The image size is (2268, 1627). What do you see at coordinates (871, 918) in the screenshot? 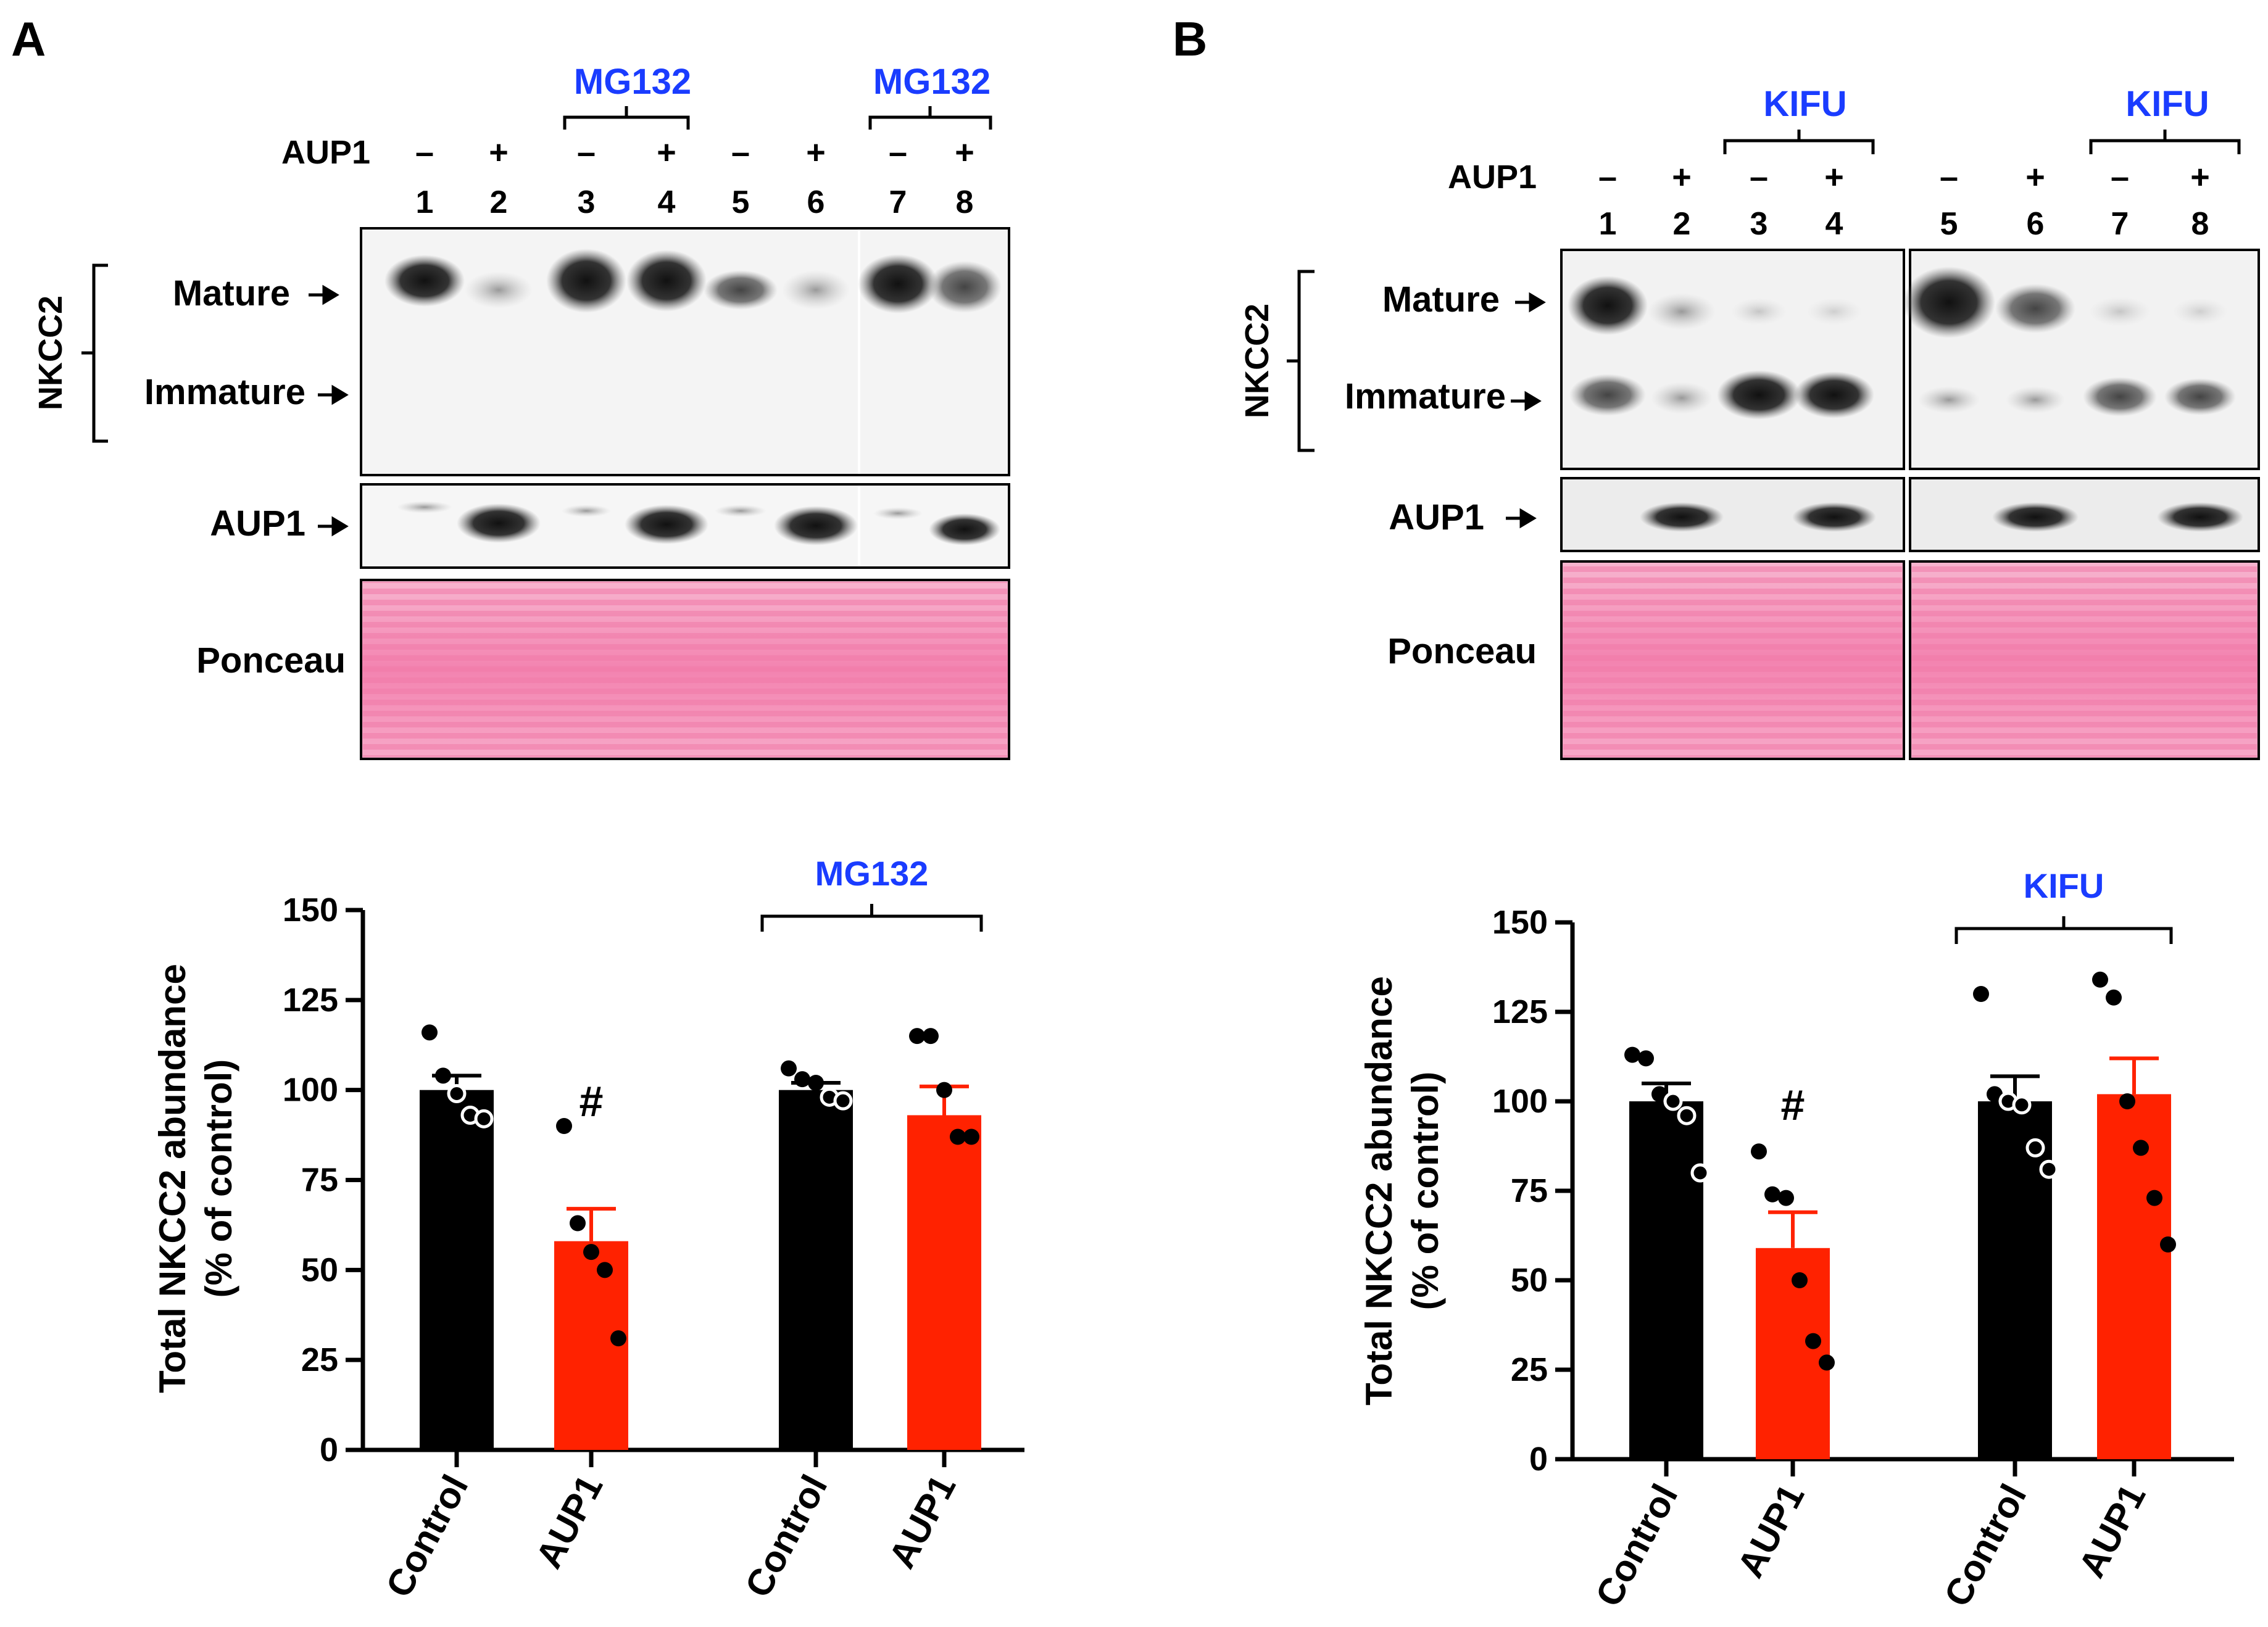
I see `group-bracket` at bounding box center [871, 918].